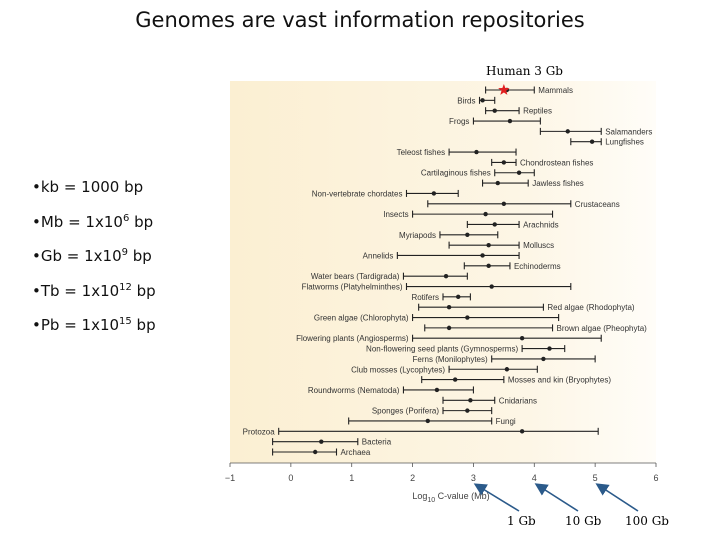 Image resolution: width=720 pixels, height=540 pixels. I want to click on definition-mb: •Mb = 1x106 bp, so click(93, 221).